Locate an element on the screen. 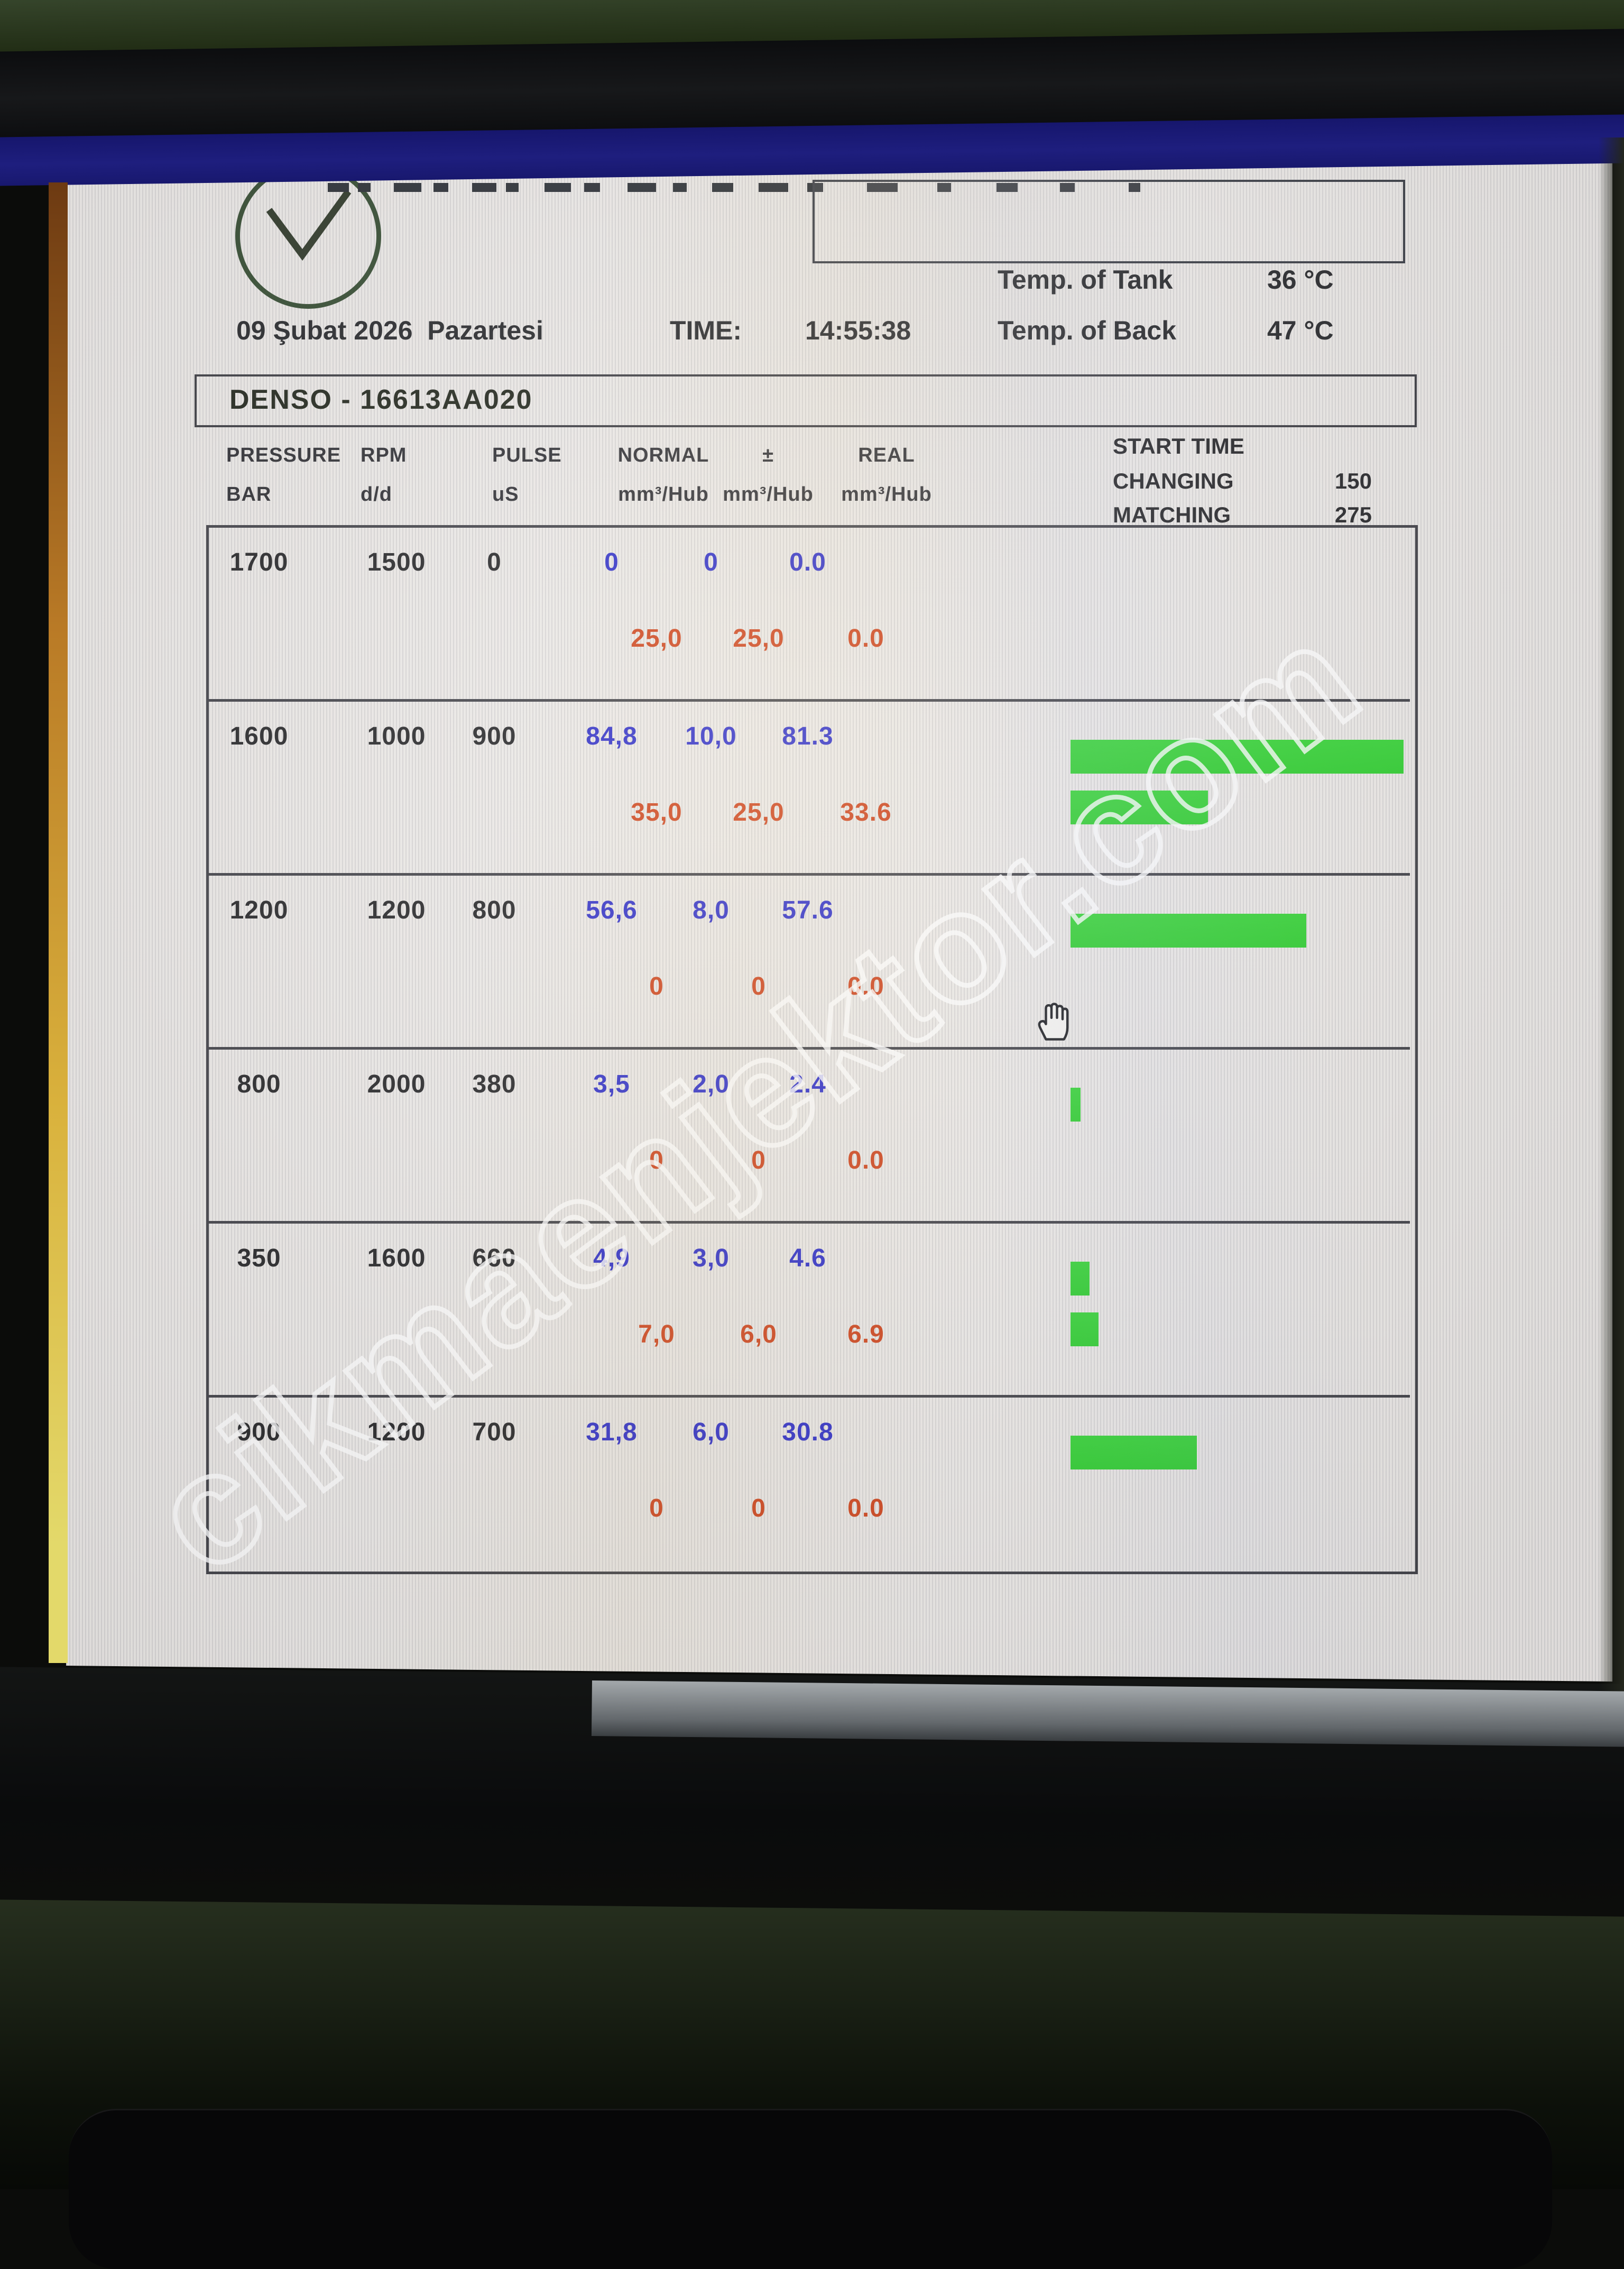 The height and width of the screenshot is (2269, 1624). cell-tolerance-set: 3,0 is located at coordinates (712, 1258).